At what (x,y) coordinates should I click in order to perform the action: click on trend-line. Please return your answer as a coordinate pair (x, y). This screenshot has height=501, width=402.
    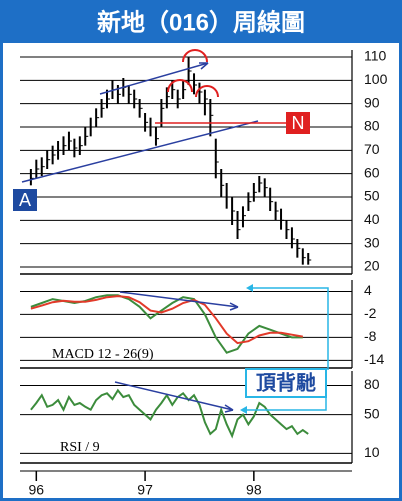
    Looking at the image, I should click on (140, 151).